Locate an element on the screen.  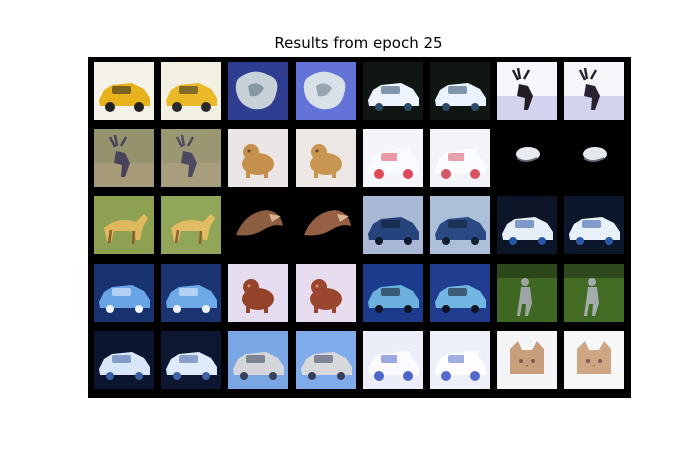
image-tile-r2-c5 is located at coordinates (392, 158).